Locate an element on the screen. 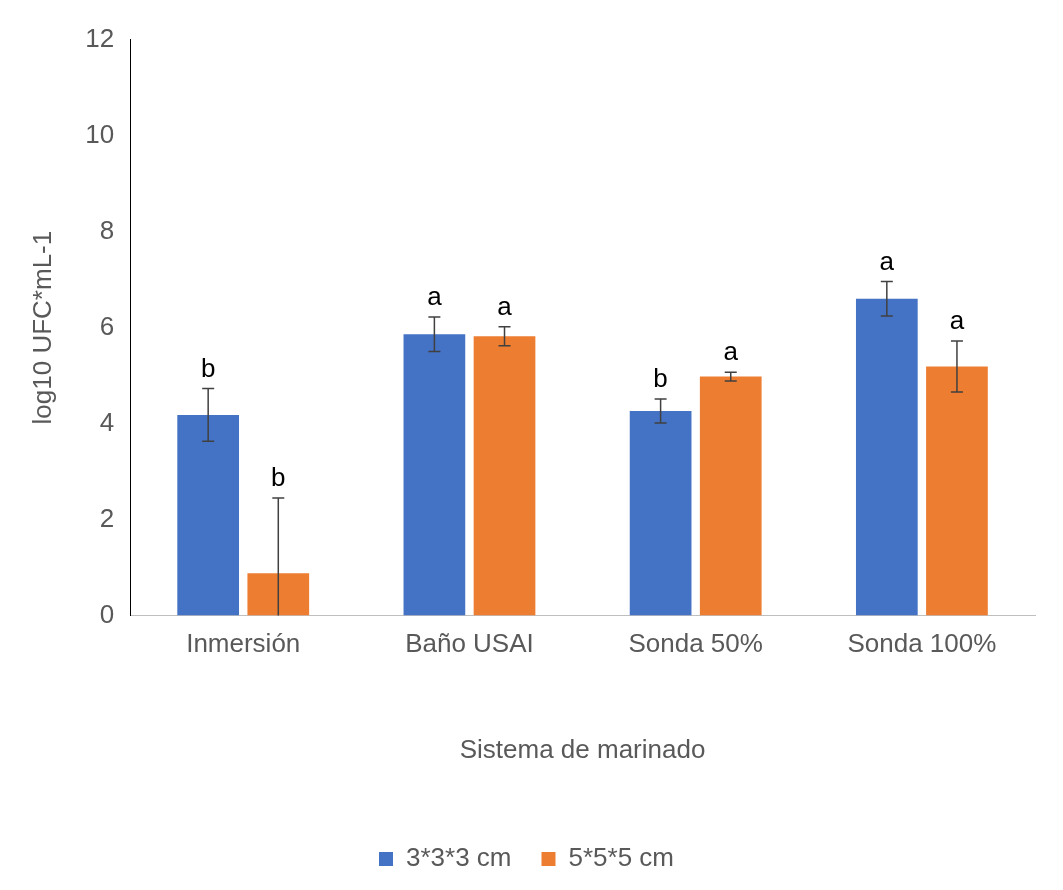 The width and height of the screenshot is (1063, 890). legend-label: 3*3*3 cm is located at coordinates (459, 857).